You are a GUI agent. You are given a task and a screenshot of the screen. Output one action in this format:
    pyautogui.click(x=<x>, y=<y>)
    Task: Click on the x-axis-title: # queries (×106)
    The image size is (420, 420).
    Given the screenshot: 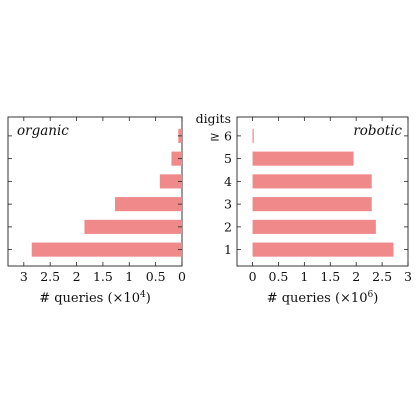 What is the action you would take?
    pyautogui.click(x=323, y=298)
    